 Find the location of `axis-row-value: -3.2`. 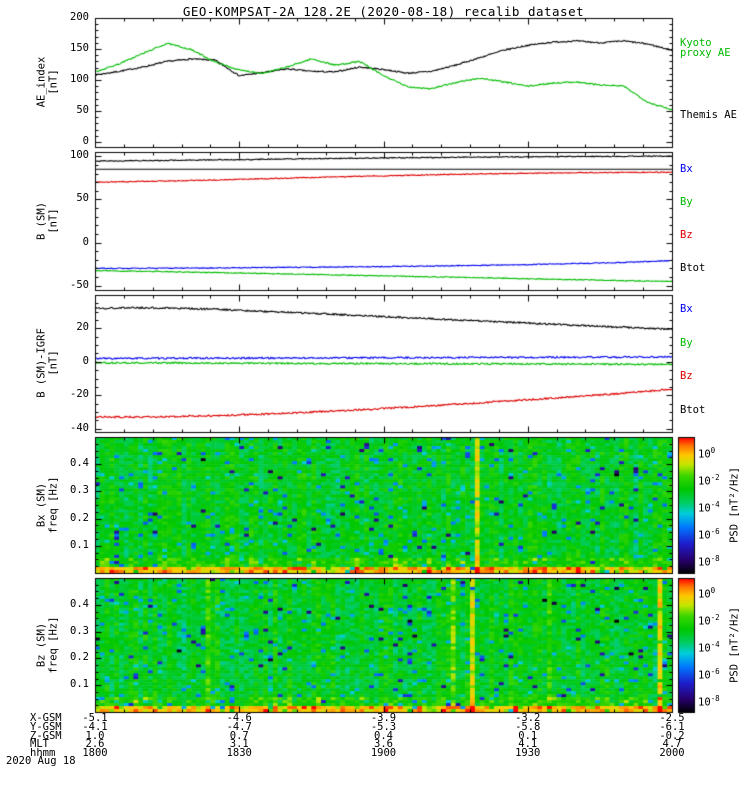

axis-row-value: -3.2 is located at coordinates (528, 718).